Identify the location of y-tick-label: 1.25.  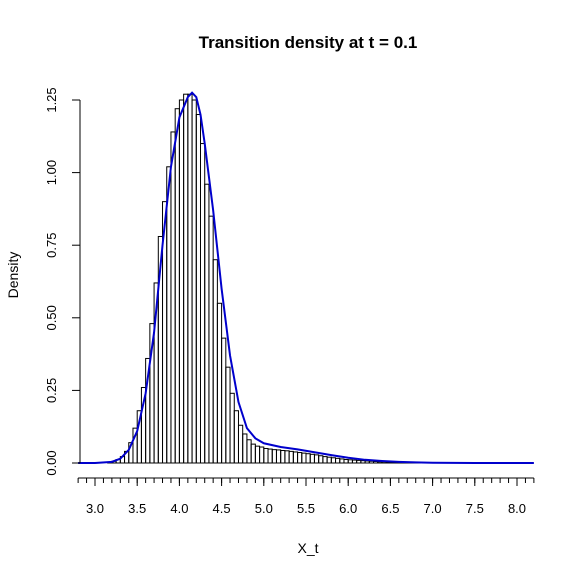
(51, 99).